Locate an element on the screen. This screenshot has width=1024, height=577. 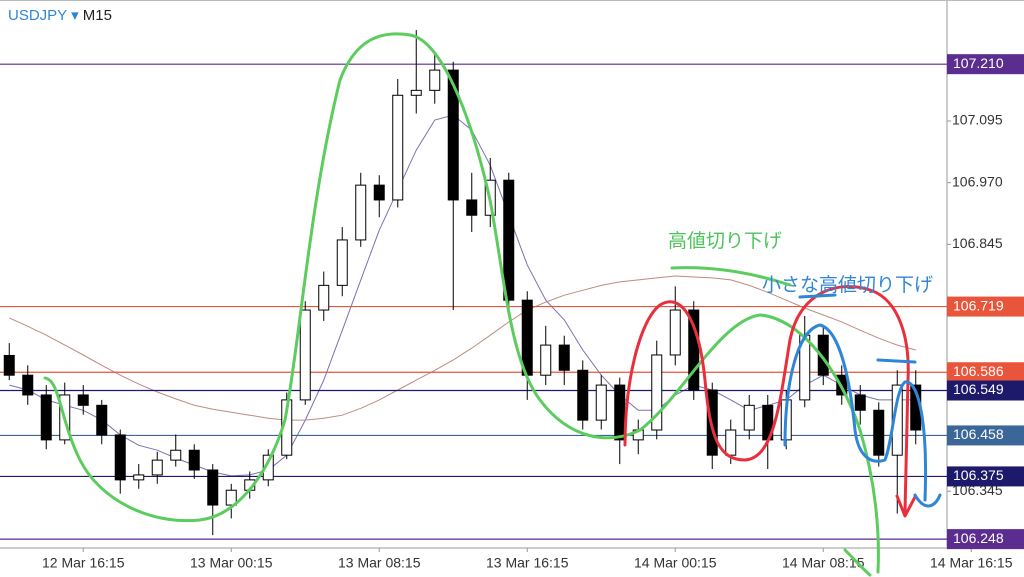
annotation: 小さな高値切り下げ is located at coordinates (847, 285).